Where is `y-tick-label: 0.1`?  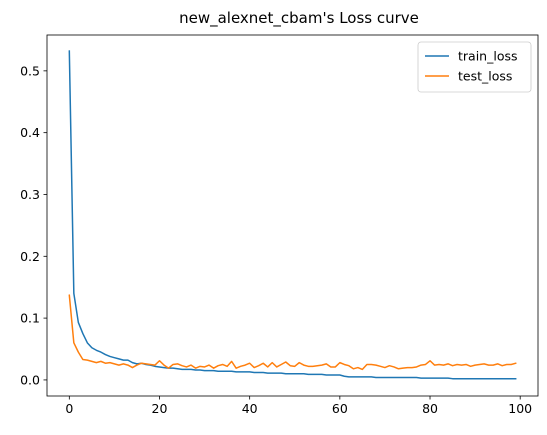
y-tick-label: 0.1 is located at coordinates (30, 318).